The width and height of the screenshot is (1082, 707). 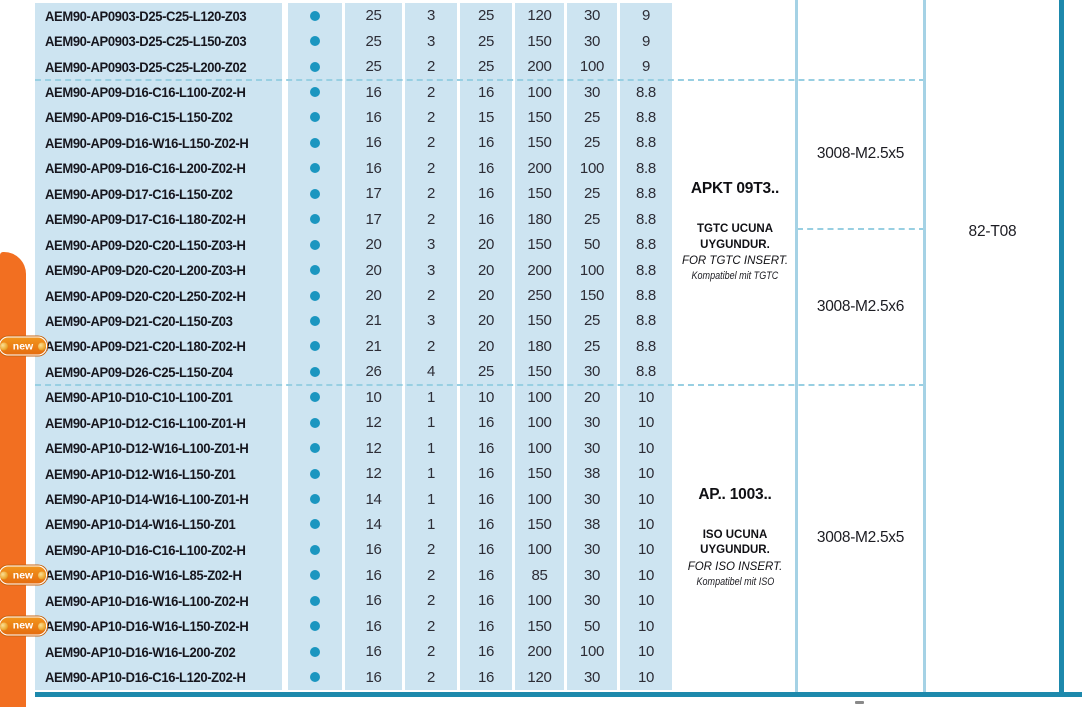 I want to click on product-code: AEM90-AP09-D20-C20-L150-Z03-H, so click(x=145, y=244).